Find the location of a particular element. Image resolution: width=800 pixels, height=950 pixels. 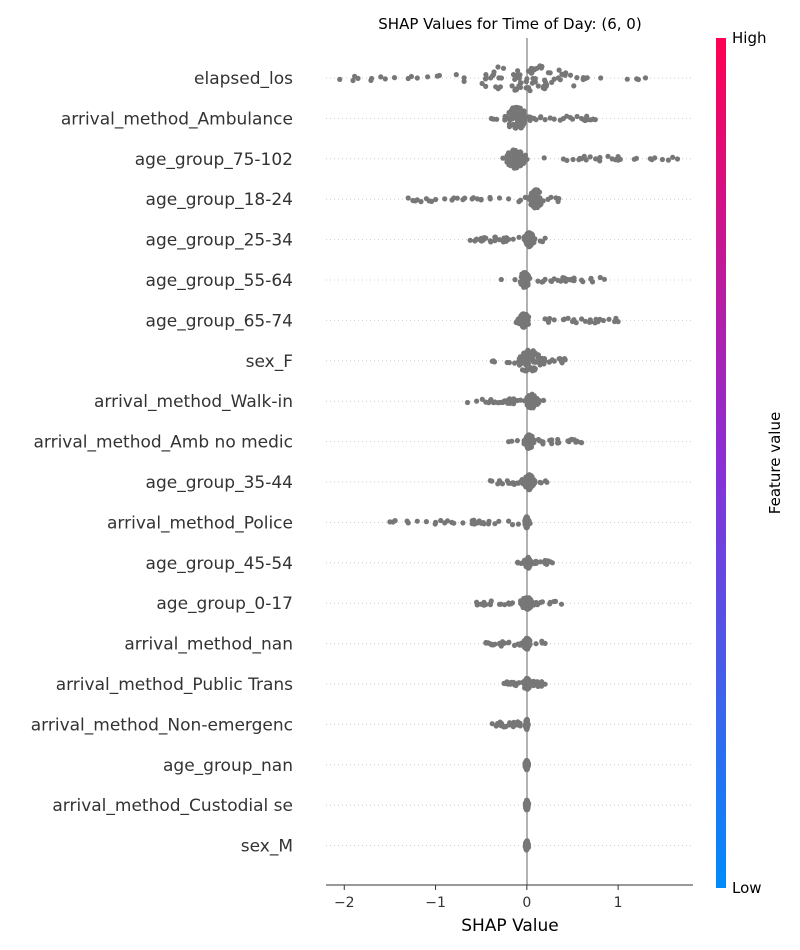

colorbar-title: Feature value is located at coordinates (775, 463).